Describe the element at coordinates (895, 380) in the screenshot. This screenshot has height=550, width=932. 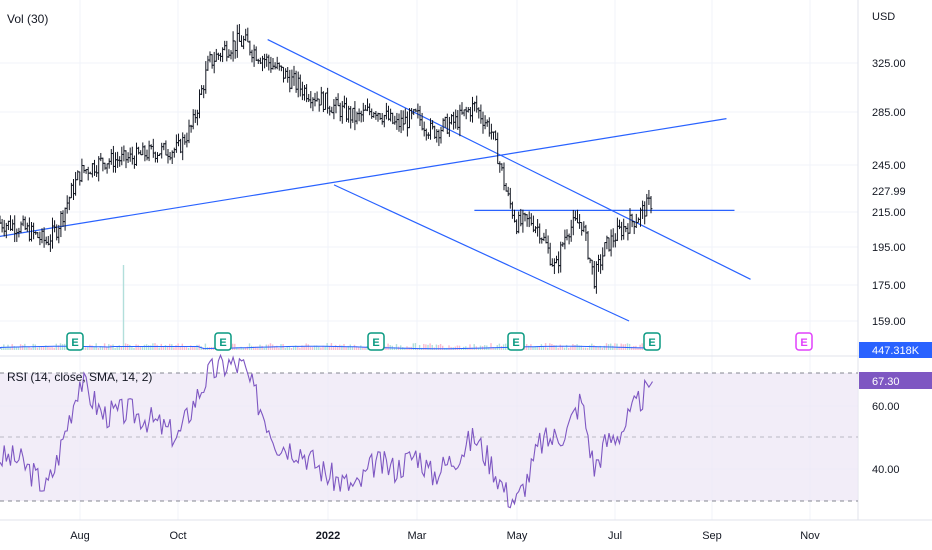
I see `rsi-tag-bg` at that location.